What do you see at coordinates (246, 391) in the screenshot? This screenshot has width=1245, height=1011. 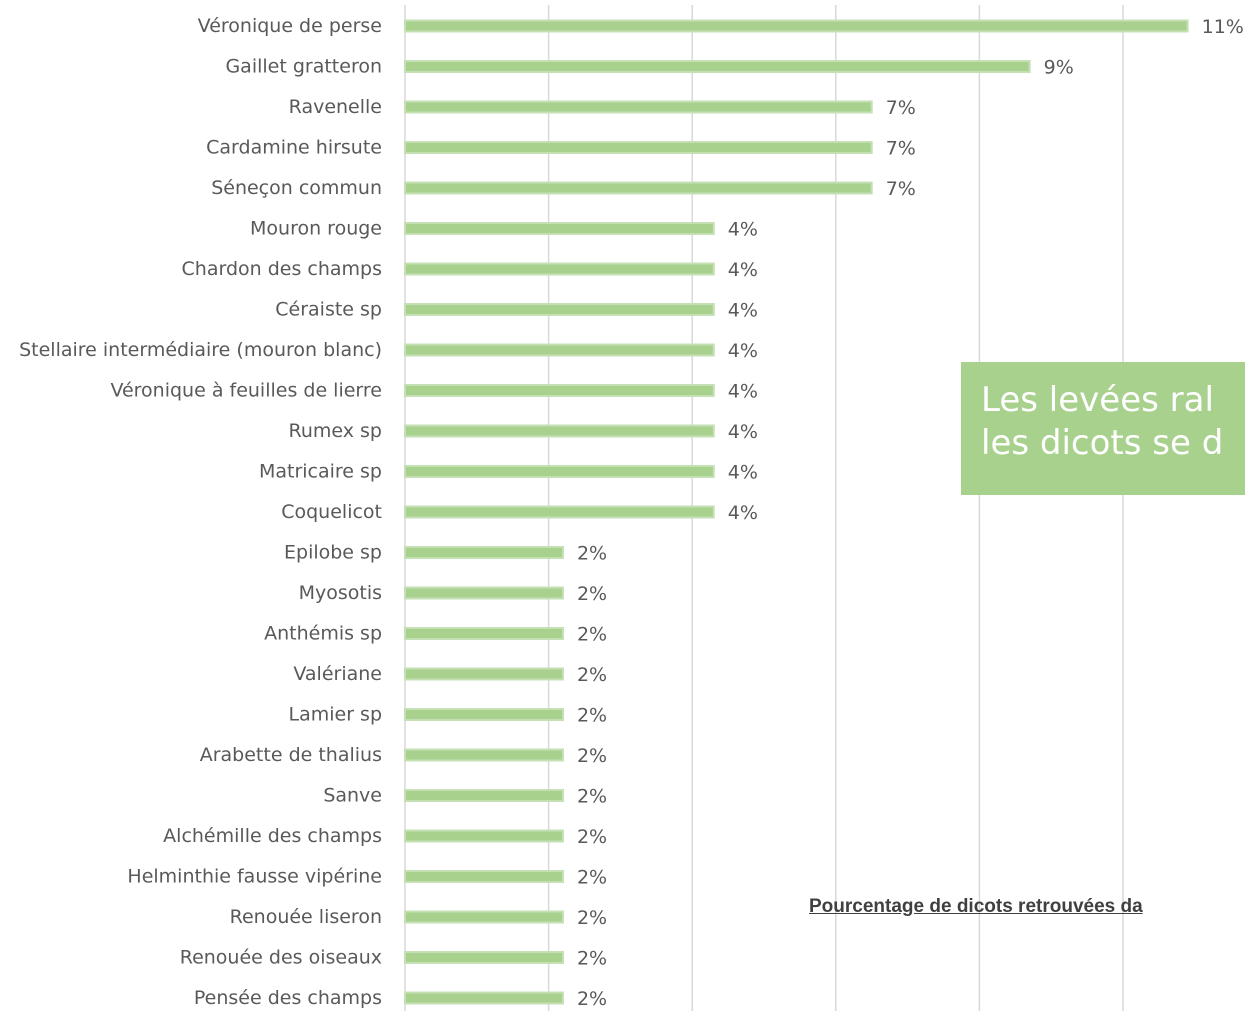 I see `category-label: Véronique à feuilles de lierre` at bounding box center [246, 391].